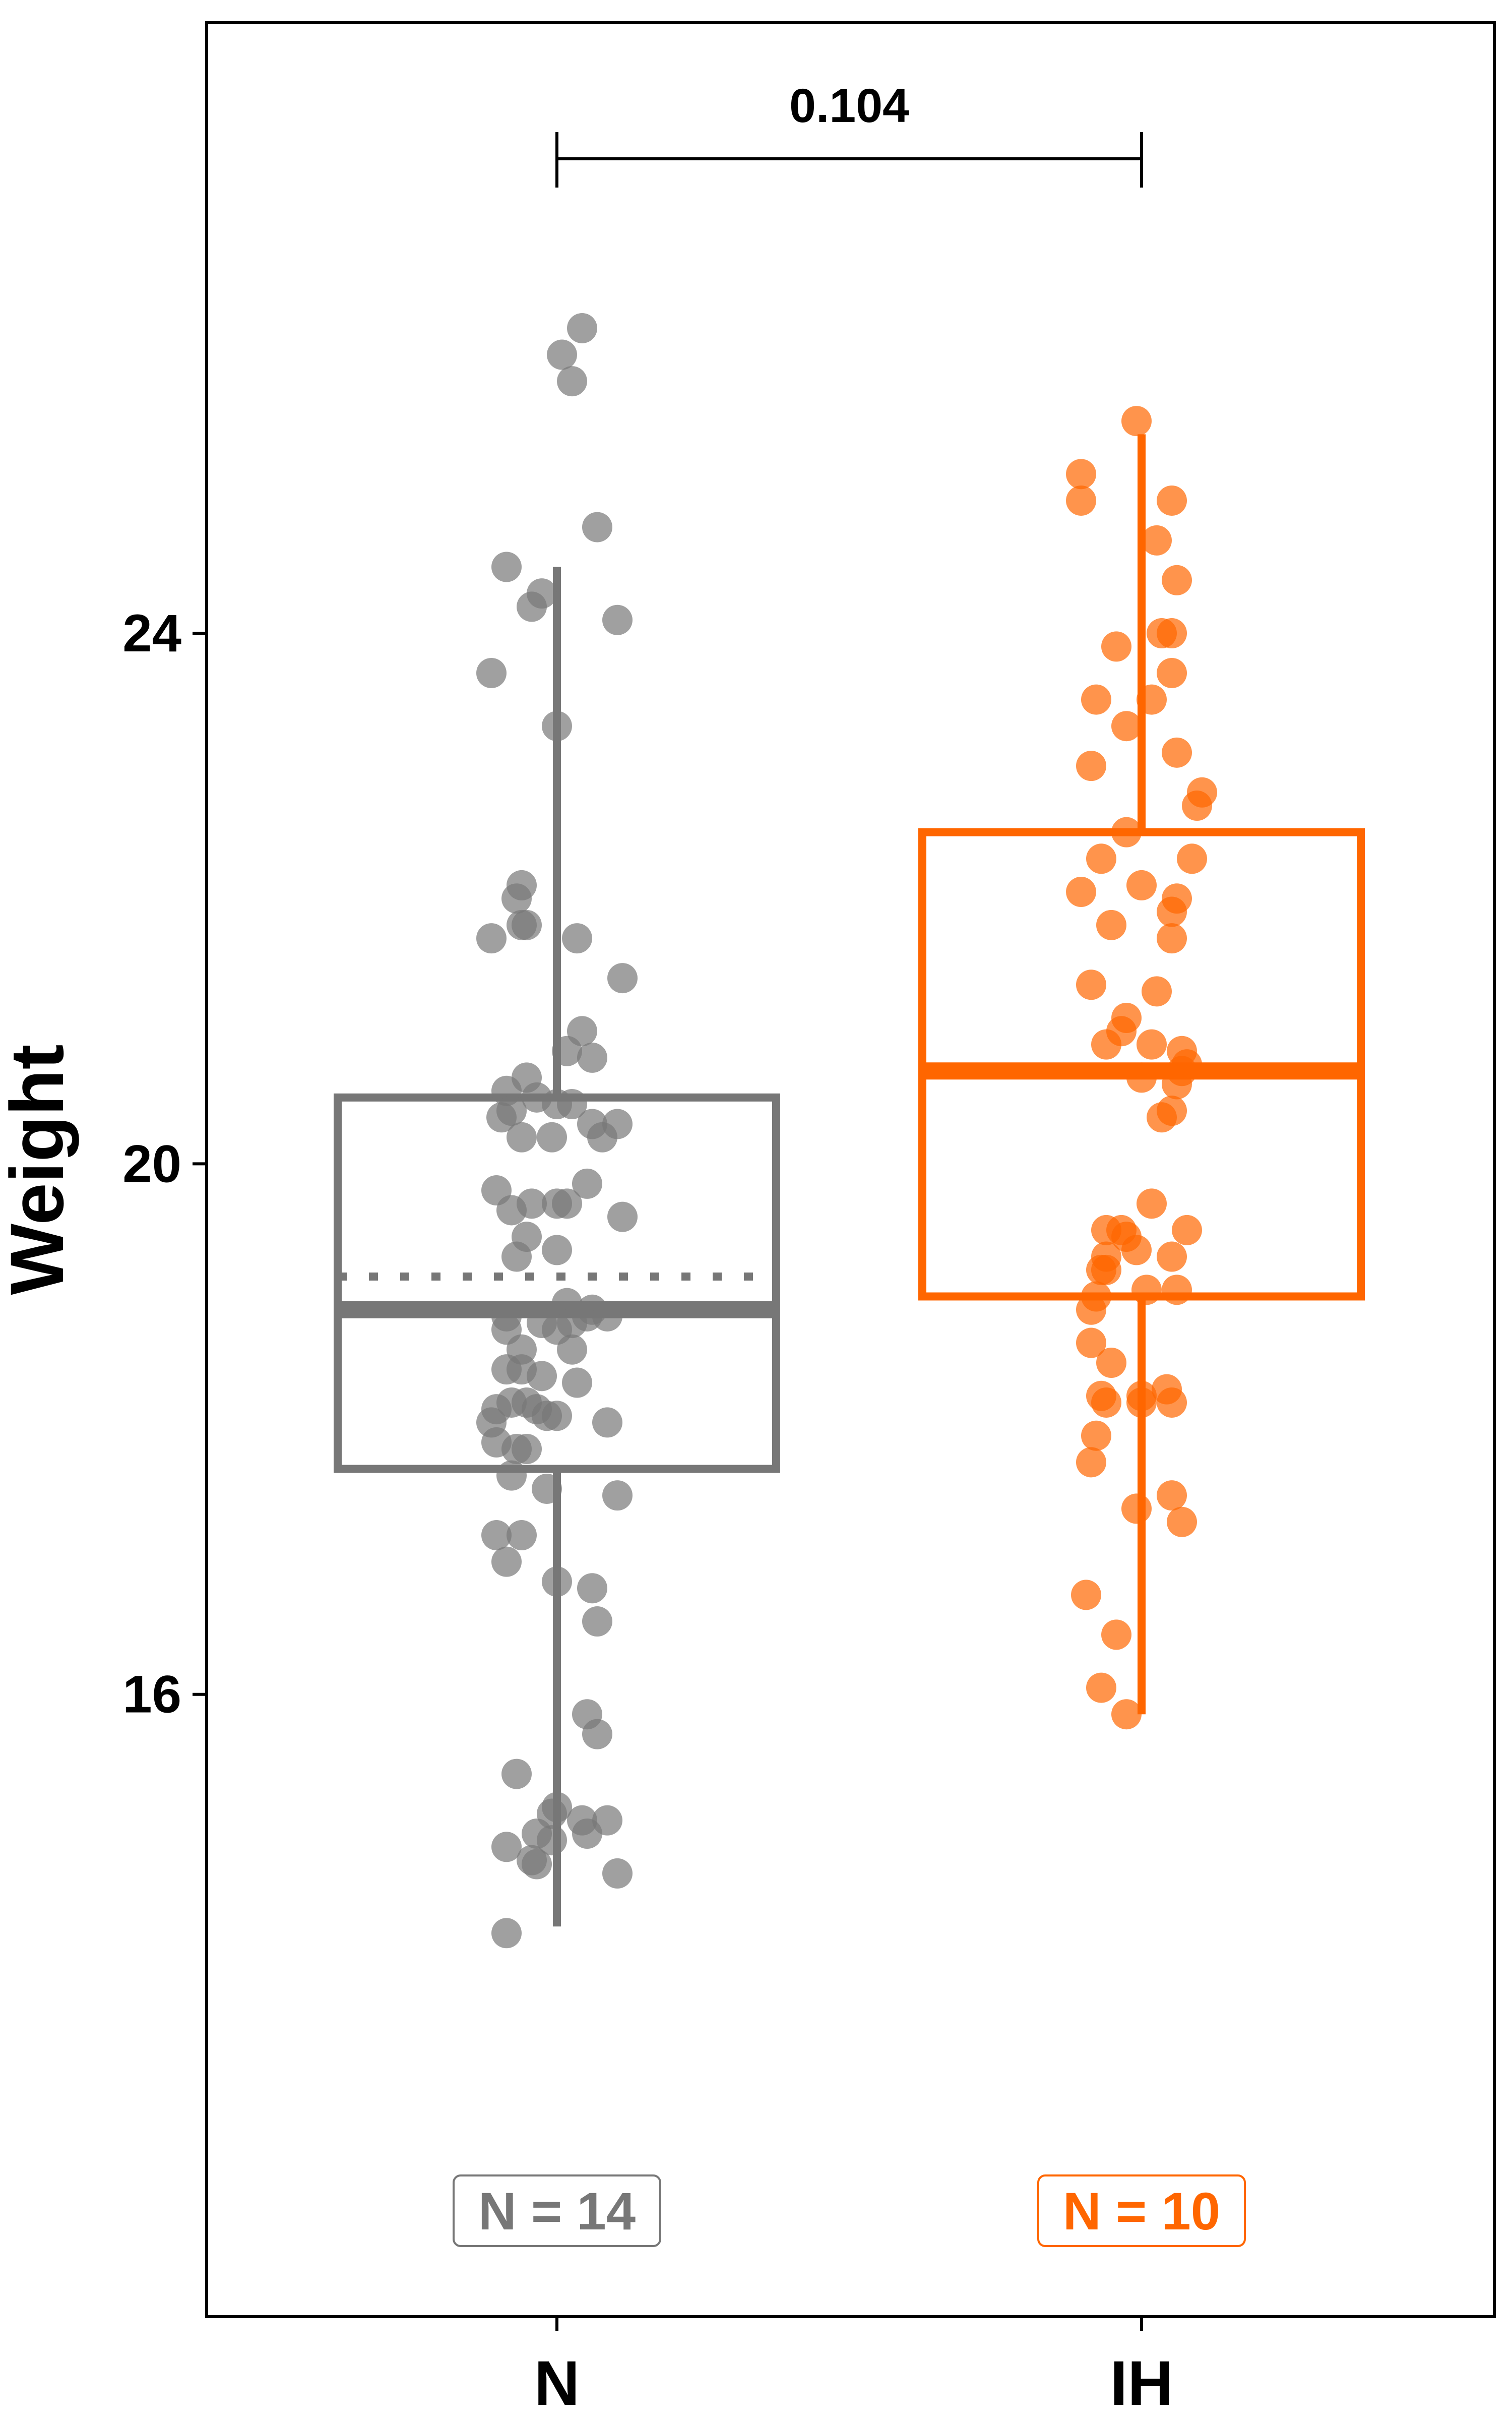 The width and height of the screenshot is (1512, 2420). Describe the element at coordinates (152, 633) in the screenshot. I see `y-tick-label: 24` at that location.